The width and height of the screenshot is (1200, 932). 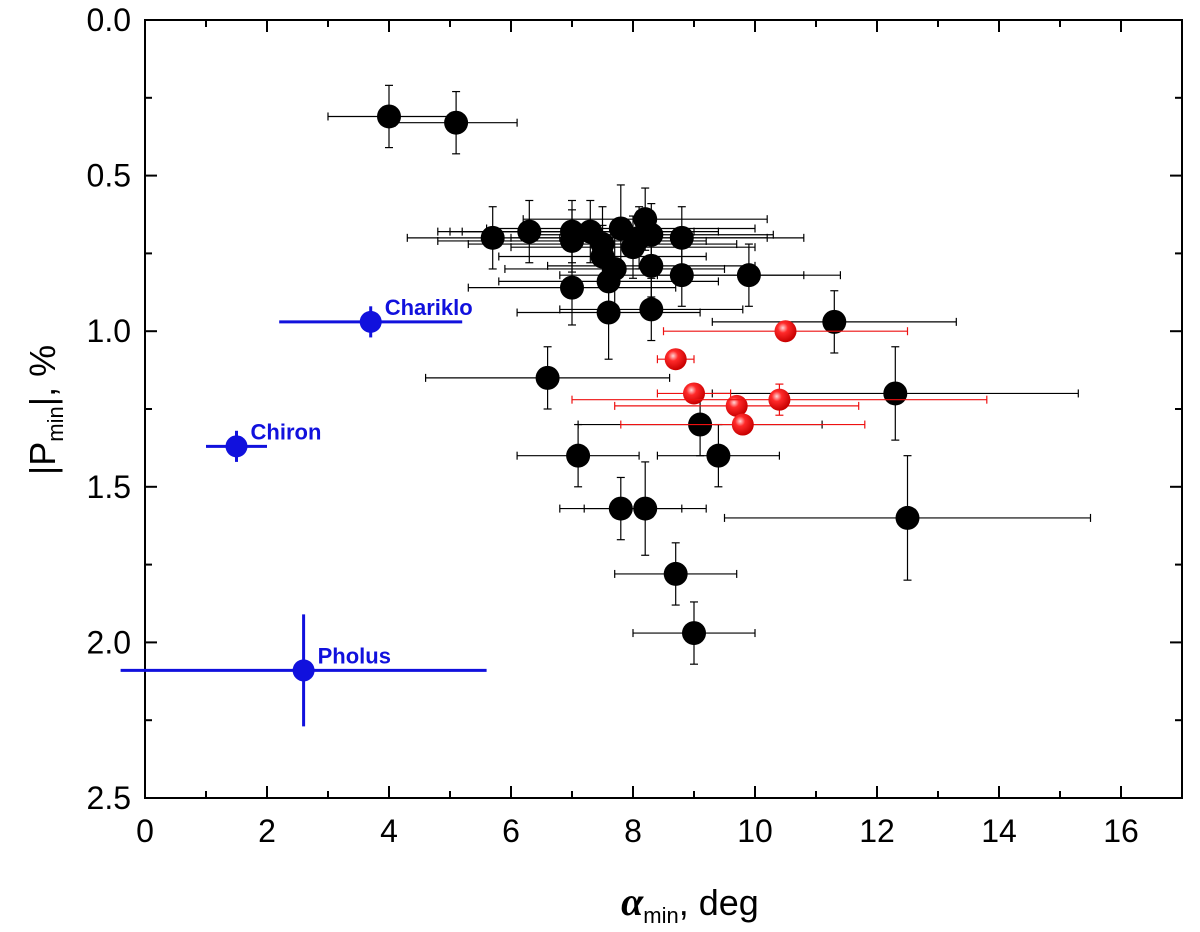 What do you see at coordinates (109, 487) in the screenshot?
I see `y-tick-label: 1.5` at bounding box center [109, 487].